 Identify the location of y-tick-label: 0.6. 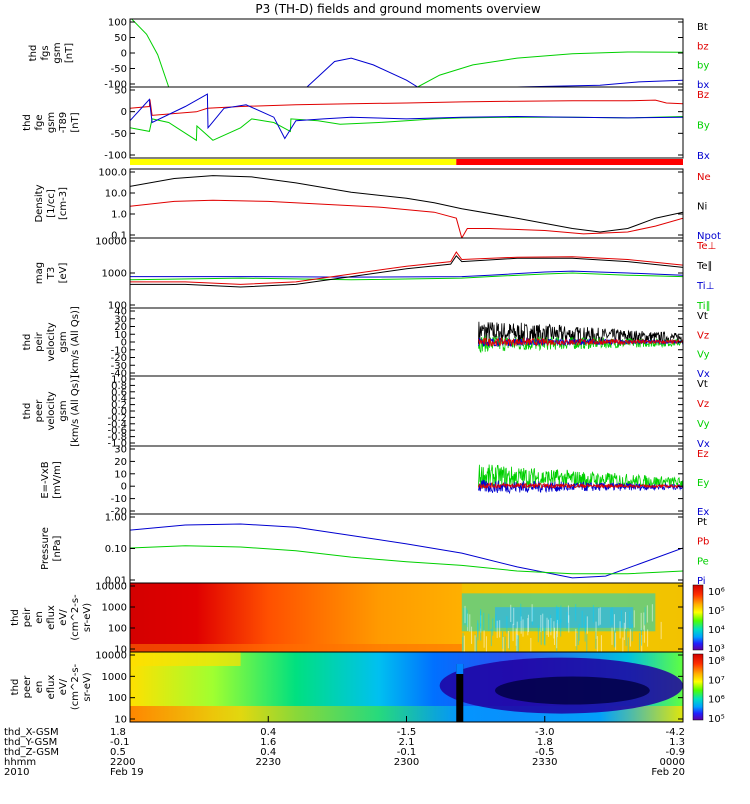
(119, 392).